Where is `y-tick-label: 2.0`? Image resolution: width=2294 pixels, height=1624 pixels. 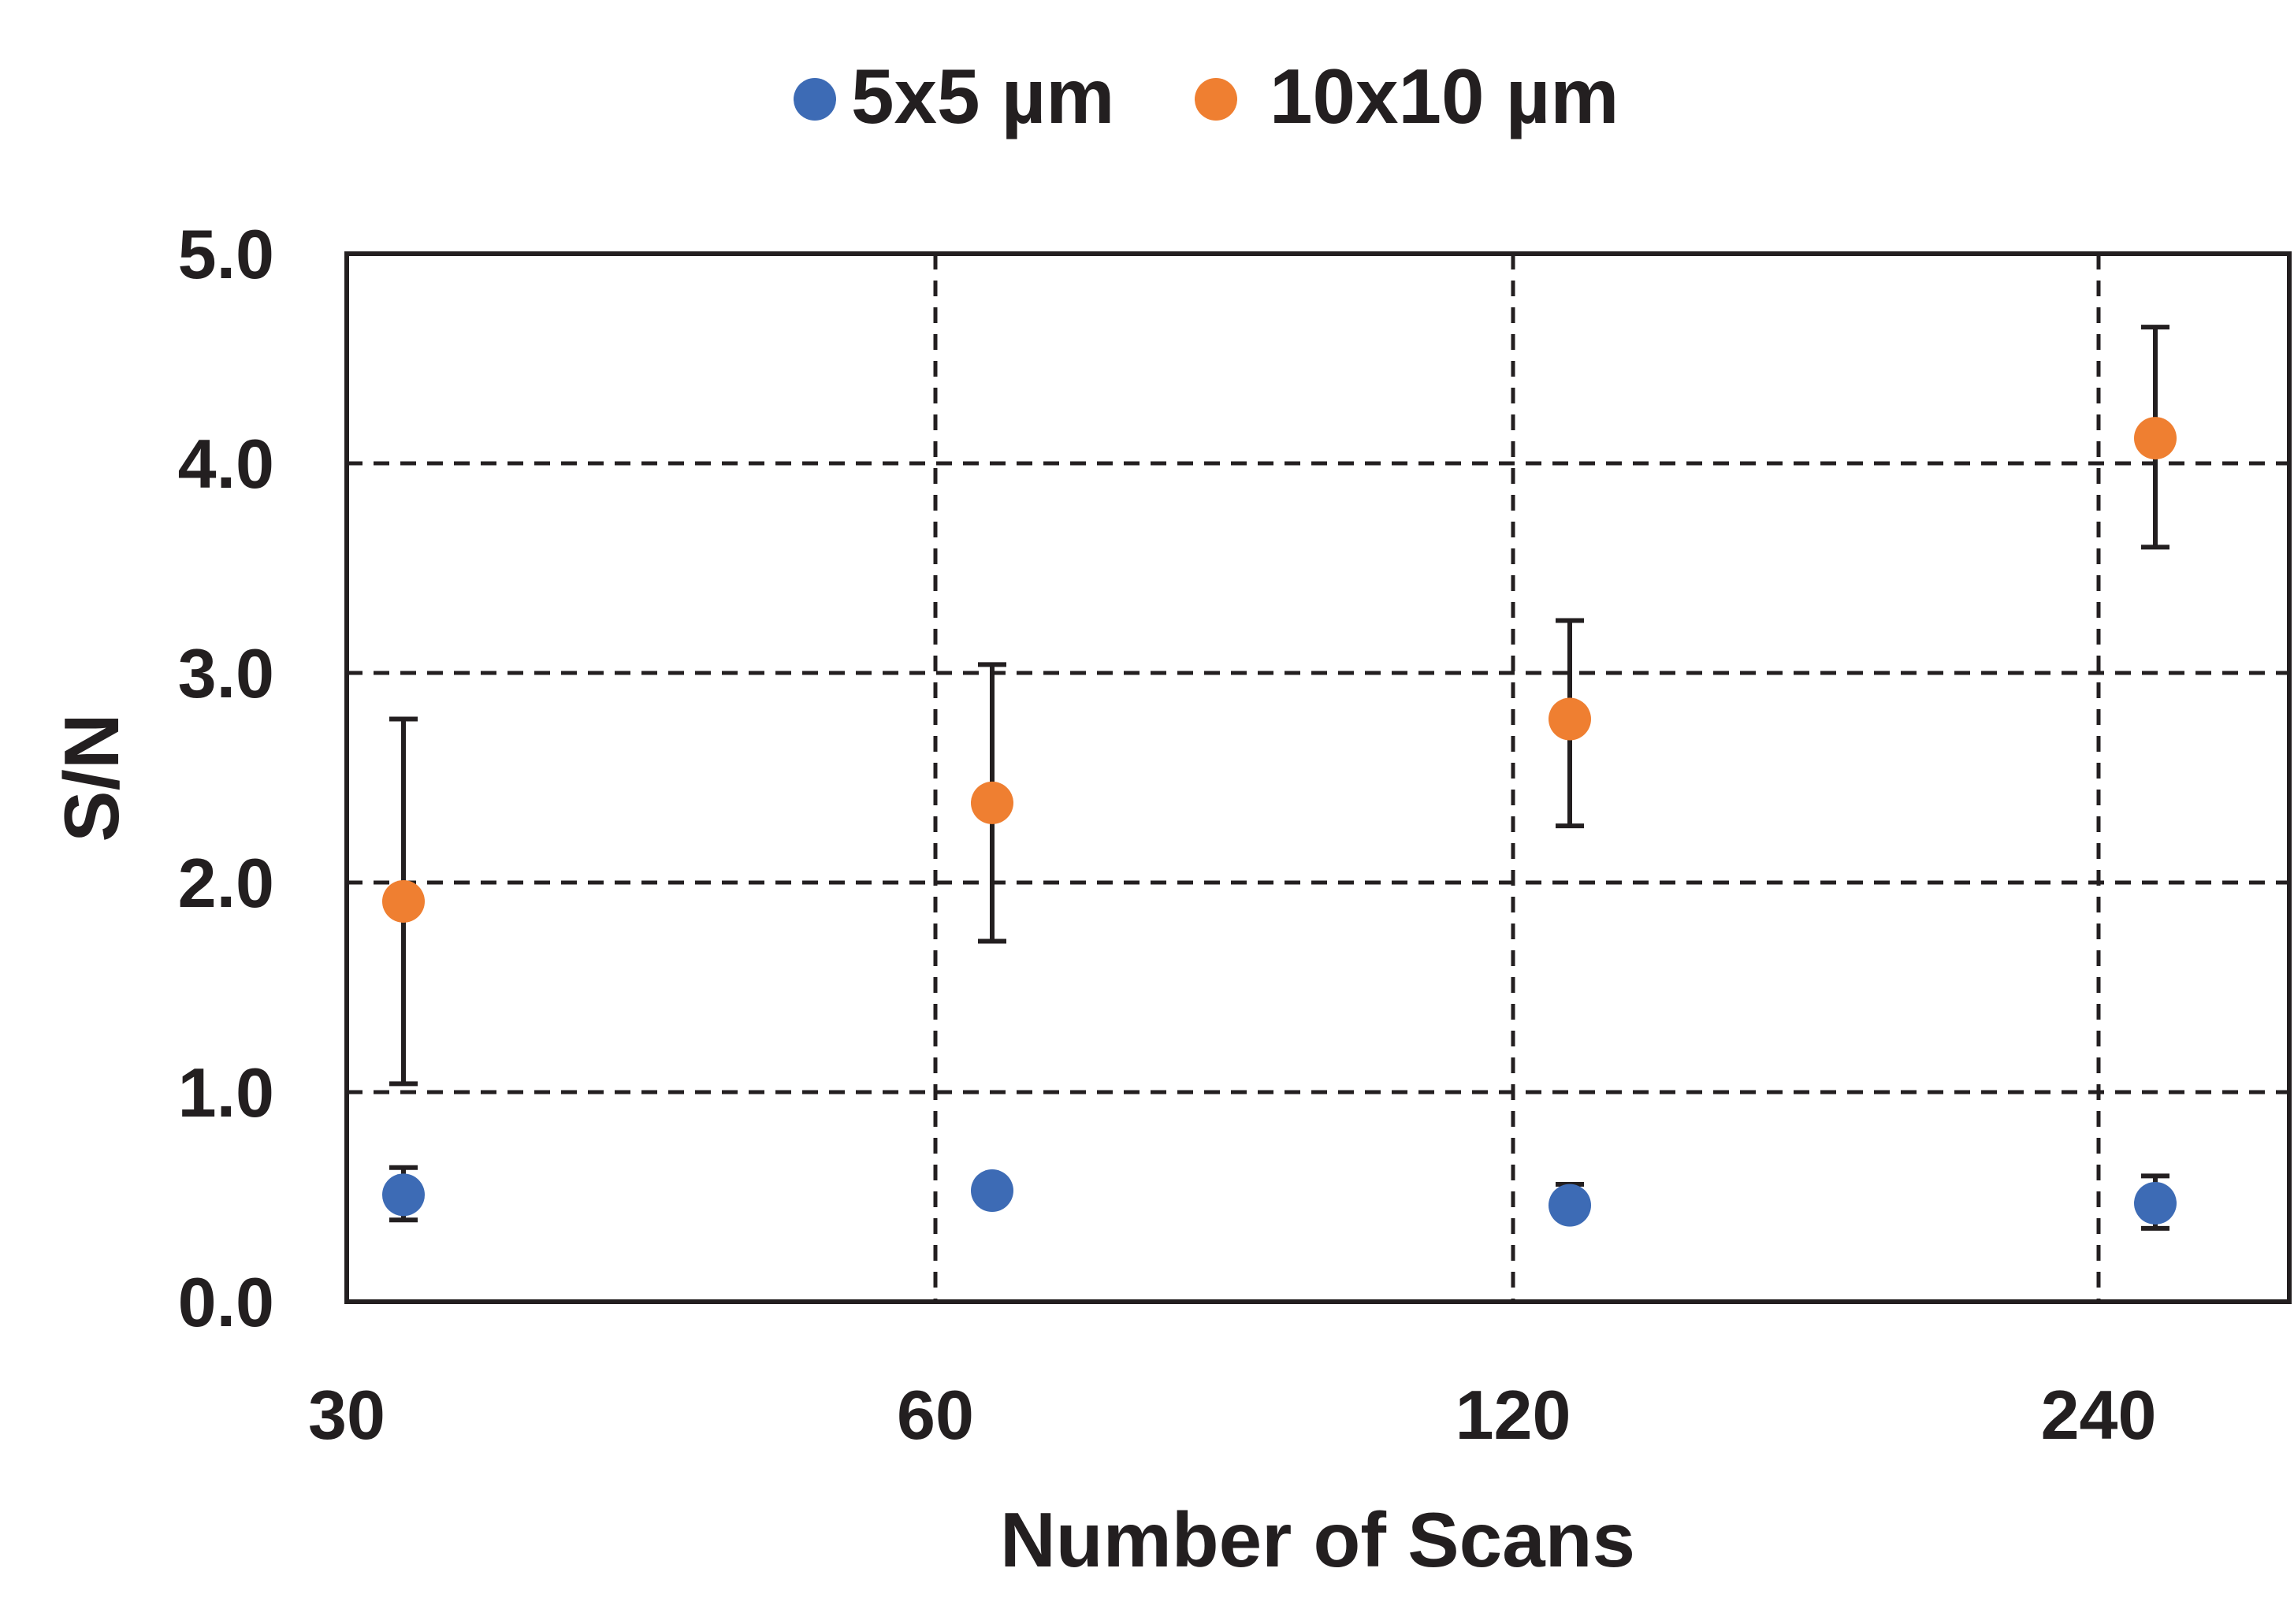 y-tick-label: 2.0 is located at coordinates (226, 883).